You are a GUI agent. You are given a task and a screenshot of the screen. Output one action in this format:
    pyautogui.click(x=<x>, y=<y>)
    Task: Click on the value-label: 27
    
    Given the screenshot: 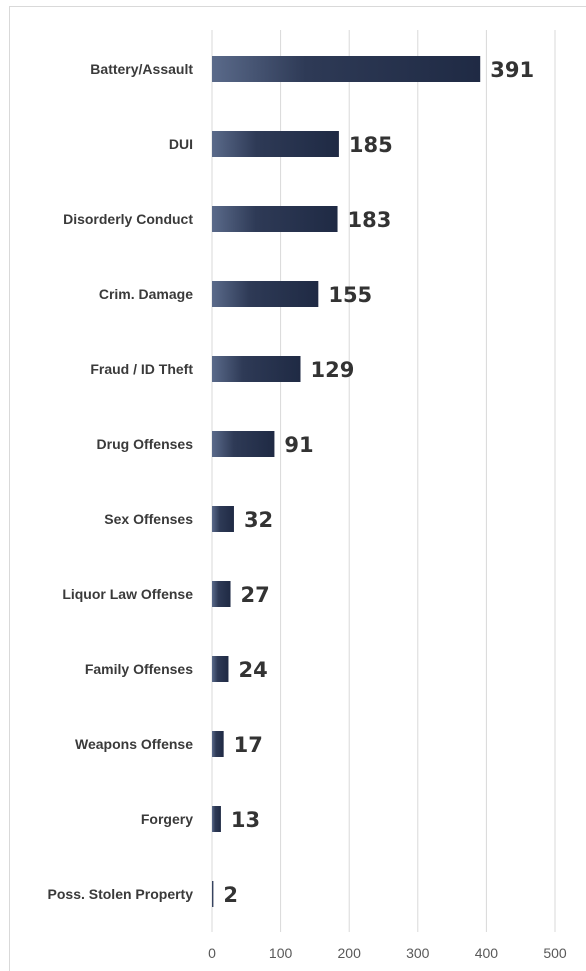 What is the action you would take?
    pyautogui.click(x=255, y=595)
    